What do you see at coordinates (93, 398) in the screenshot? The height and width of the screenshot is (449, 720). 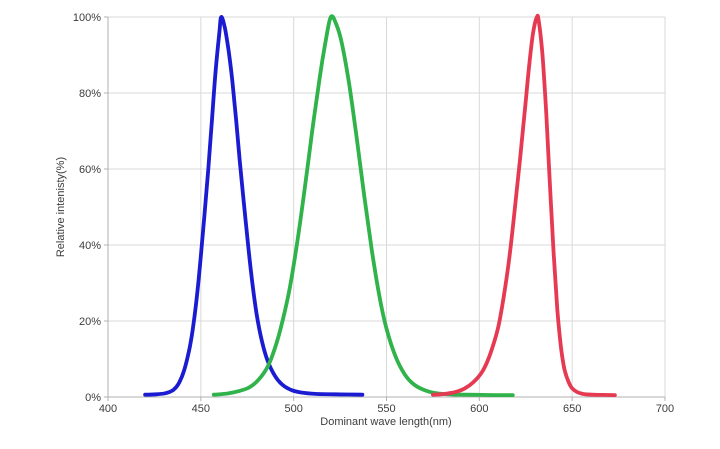 I see `y-tick-label: 0%` at bounding box center [93, 398].